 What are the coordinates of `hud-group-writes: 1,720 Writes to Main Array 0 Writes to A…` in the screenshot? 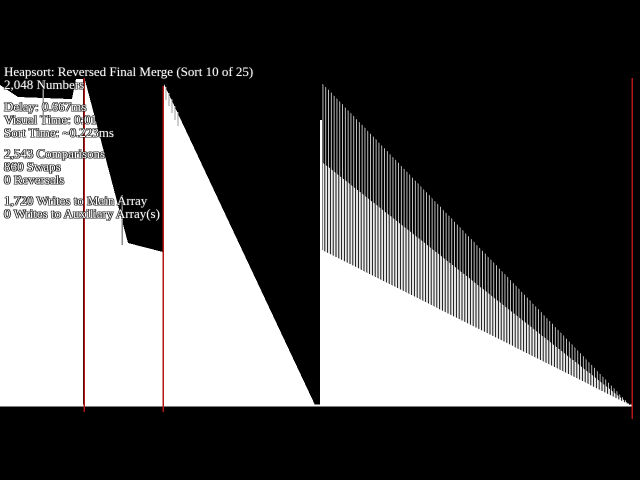 It's located at (128, 207).